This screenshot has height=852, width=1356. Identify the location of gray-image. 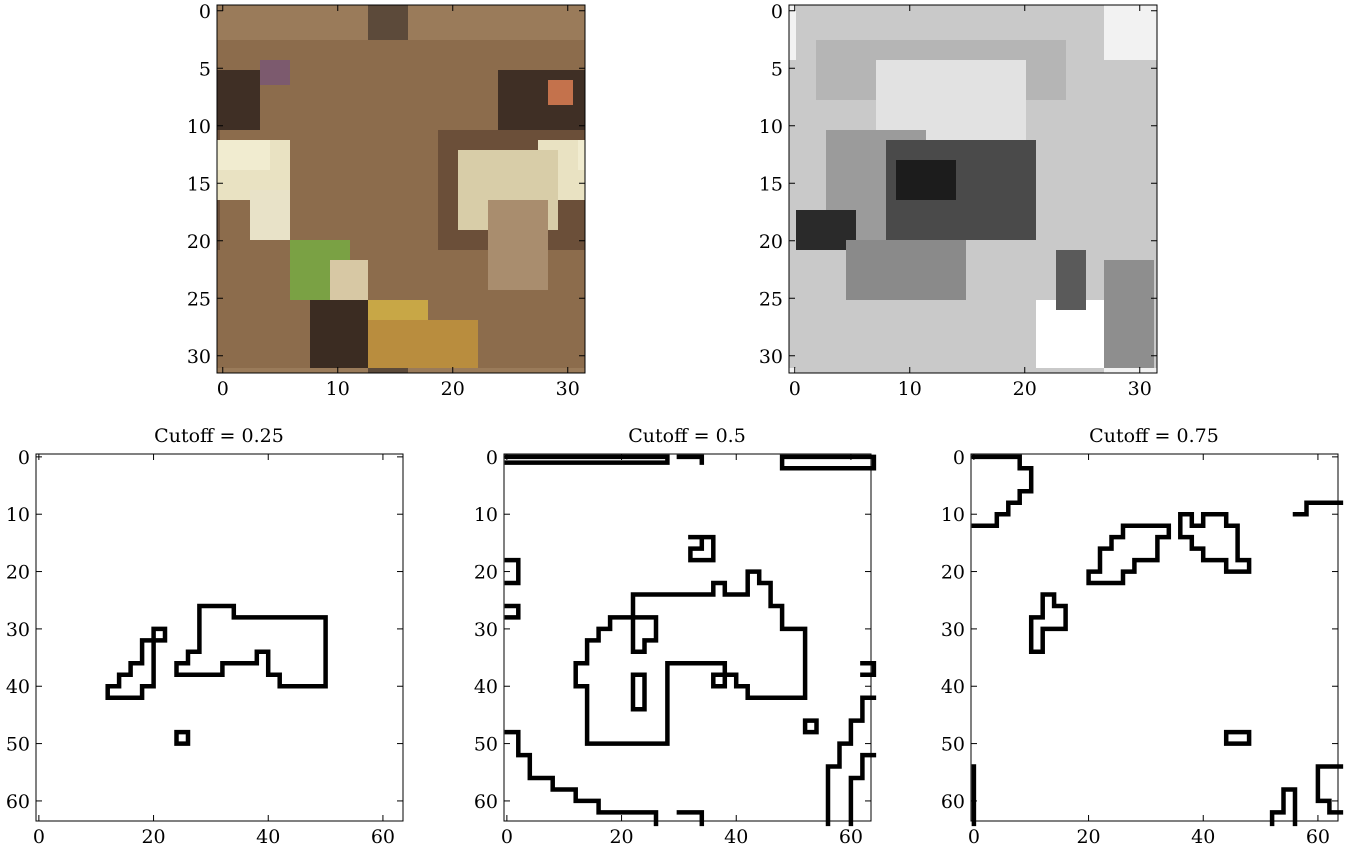
(973, 189).